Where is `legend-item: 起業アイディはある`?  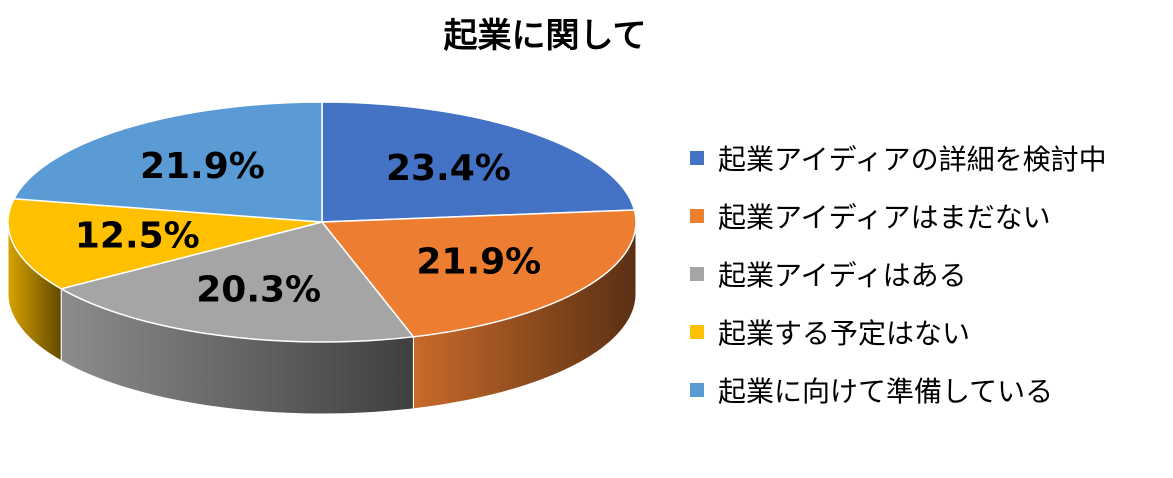 legend-item: 起業アイディはある is located at coordinates (898, 274).